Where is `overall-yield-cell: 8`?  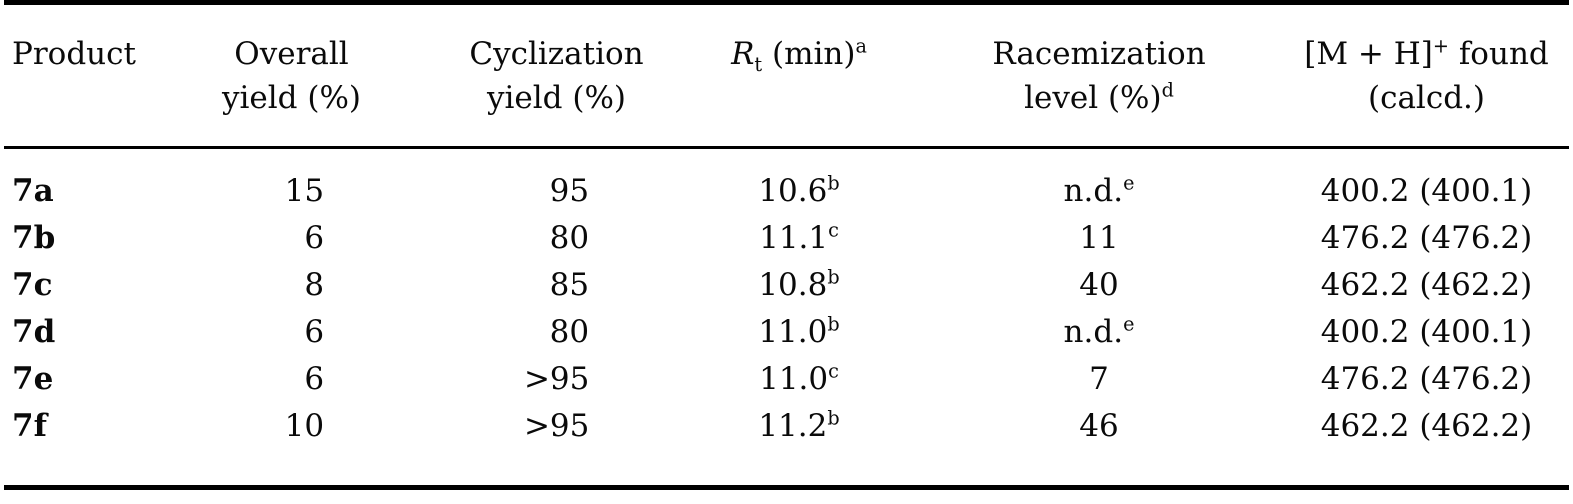
overall-yield-cell: 8 is located at coordinates (291, 285).